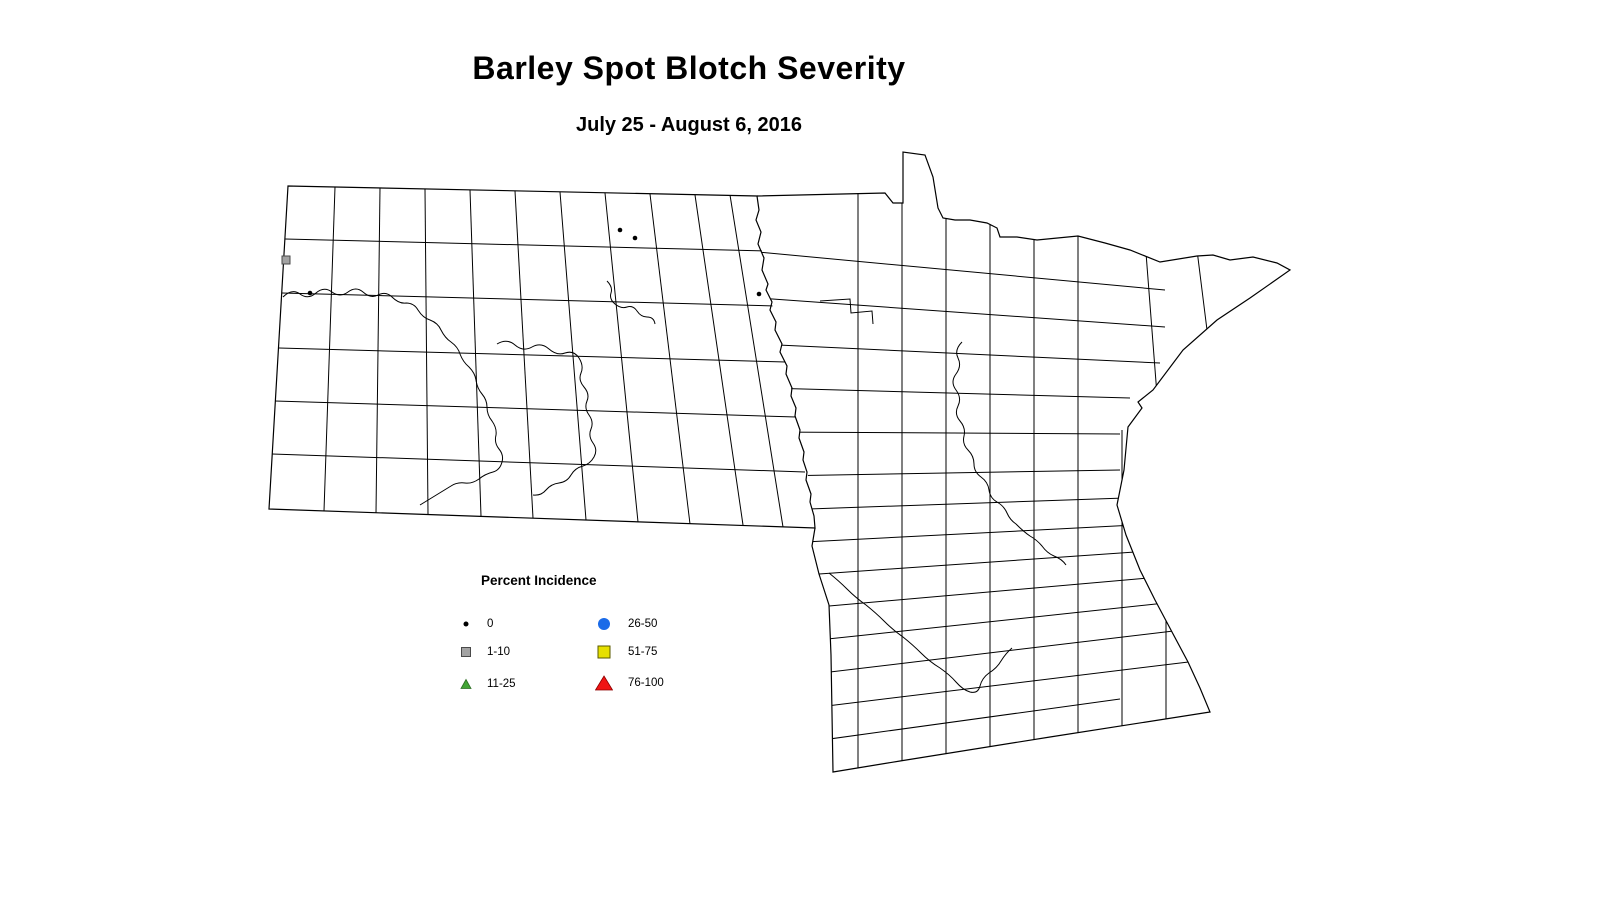 This screenshot has width=1612, height=900. I want to click on legend-label: 76-100, so click(646, 683).